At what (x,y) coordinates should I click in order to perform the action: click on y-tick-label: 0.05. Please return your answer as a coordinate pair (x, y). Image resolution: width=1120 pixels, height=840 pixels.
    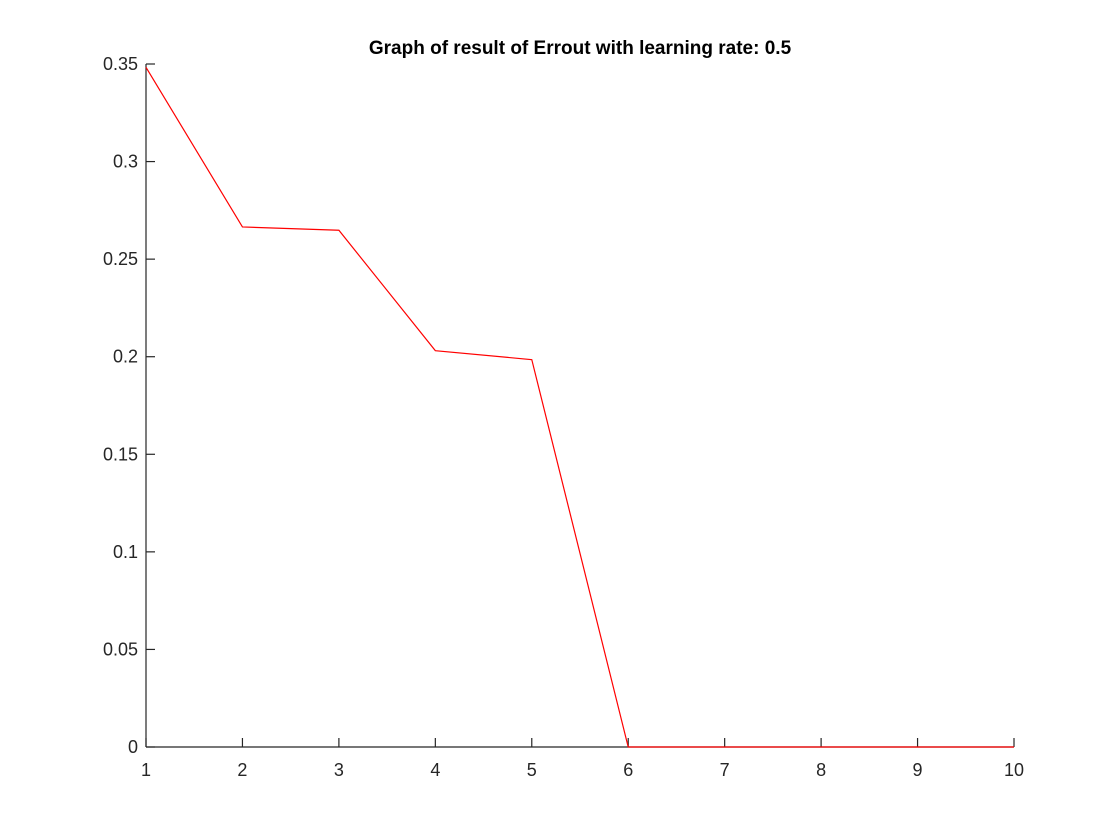
    Looking at the image, I should click on (120, 649).